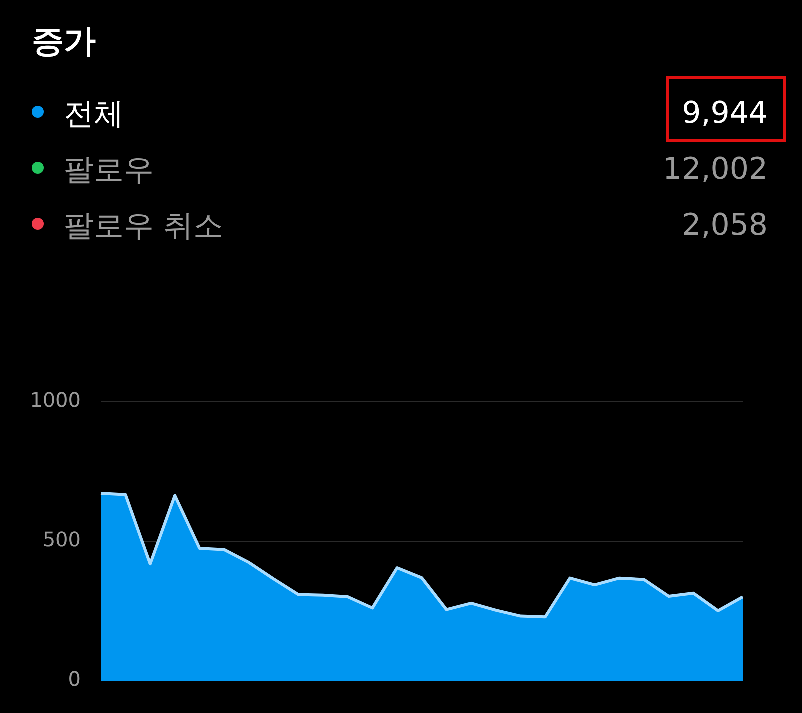  What do you see at coordinates (715, 169) in the screenshot?
I see `text: 12,002` at bounding box center [715, 169].